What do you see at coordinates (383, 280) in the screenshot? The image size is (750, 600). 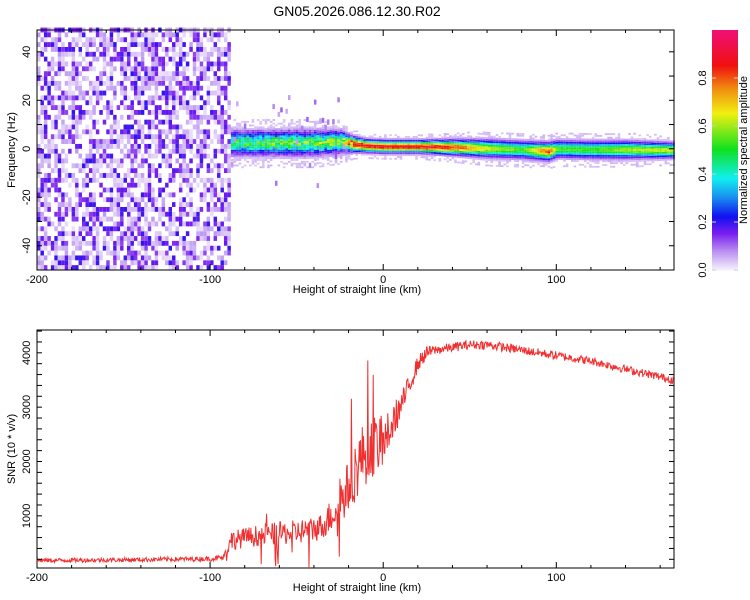 I see `x-tick-label: 0` at bounding box center [383, 280].